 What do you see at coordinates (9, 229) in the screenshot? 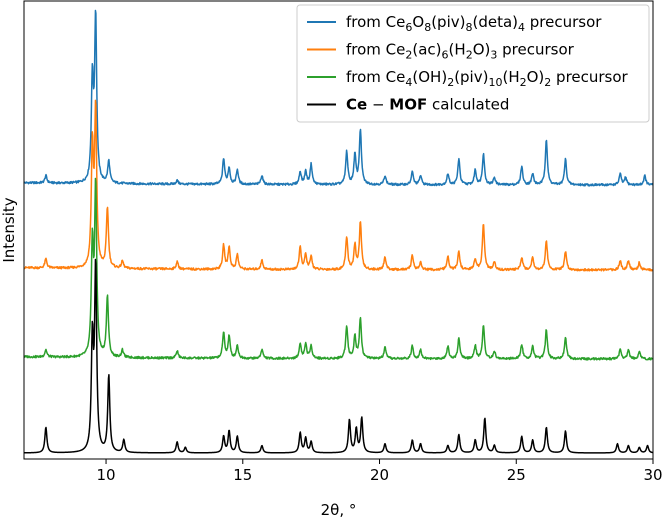
I see `y-axis-label: Intensity` at bounding box center [9, 229].